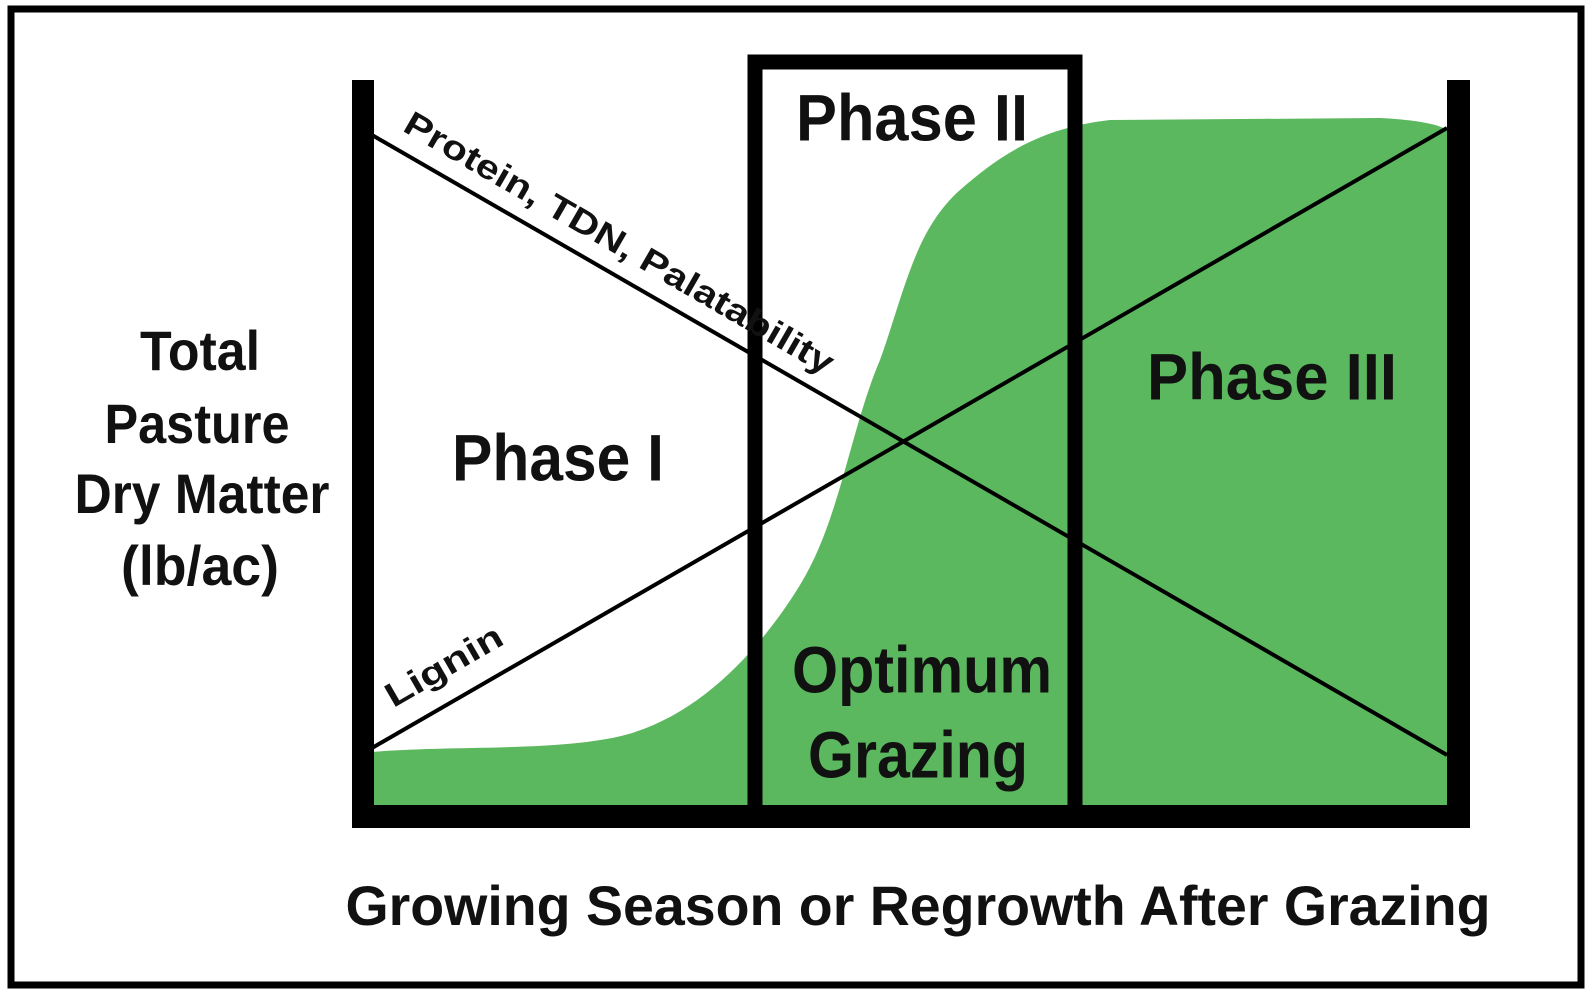  Describe the element at coordinates (202, 493) in the screenshot. I see `y-label-line: Dry Matter` at that location.